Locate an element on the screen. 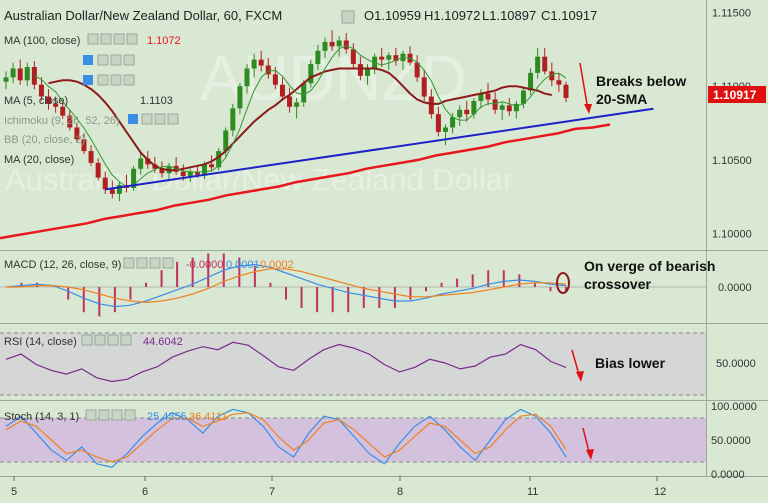 This screenshot has height=503, width=768. legend-ichimoku-buttons is located at coordinates (160, 119).